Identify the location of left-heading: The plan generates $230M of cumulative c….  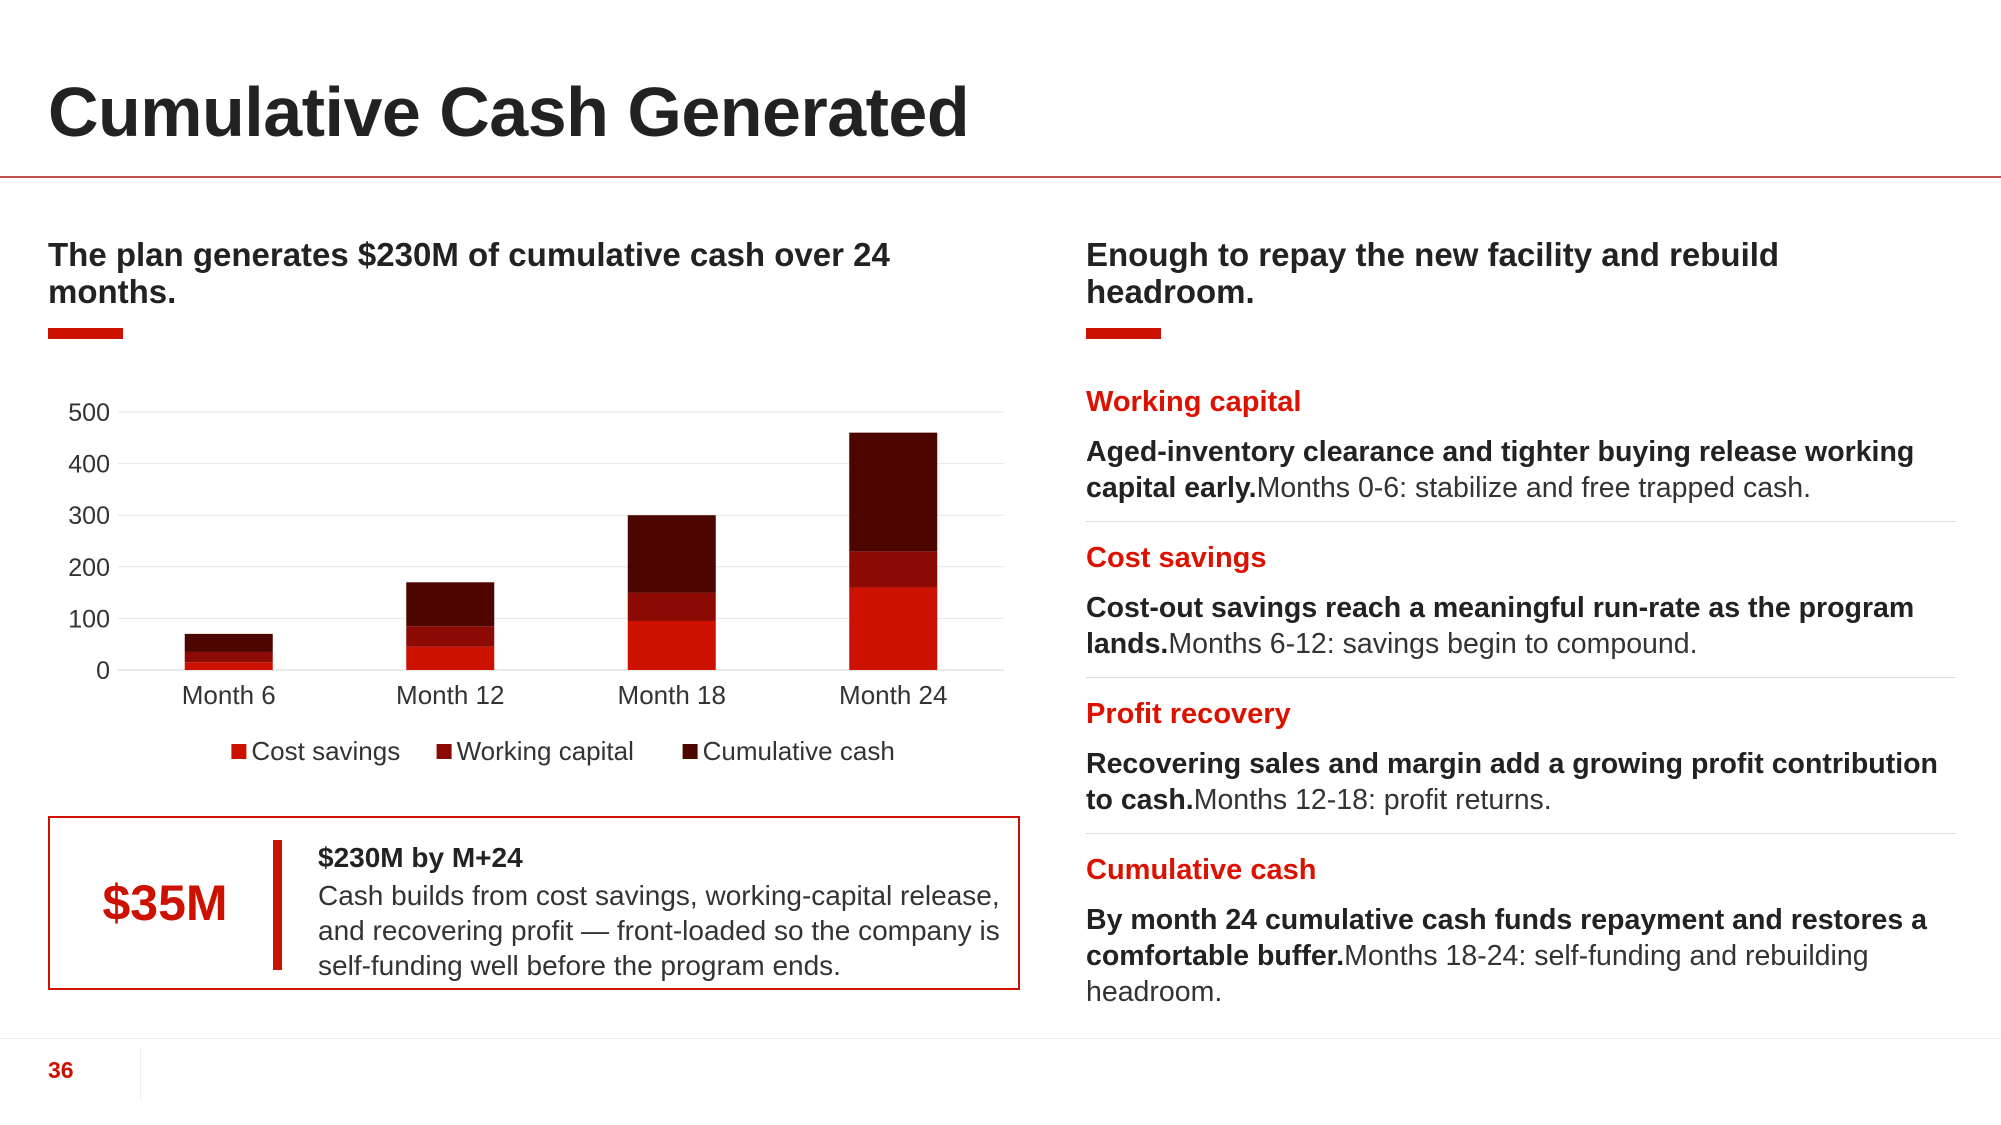
(469, 273).